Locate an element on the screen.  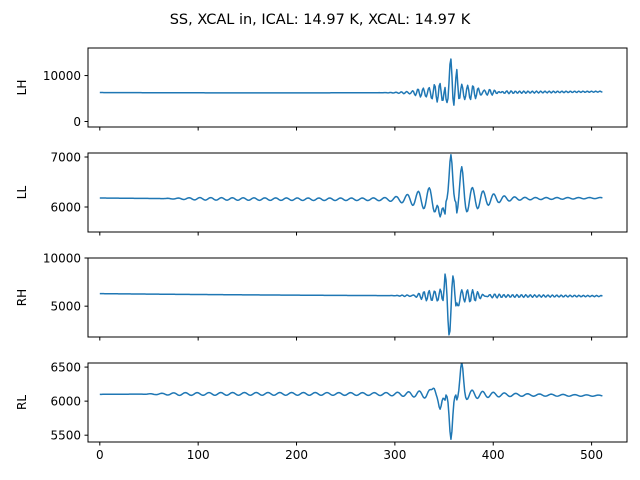
y-axis-label: LL is located at coordinates (22, 193).